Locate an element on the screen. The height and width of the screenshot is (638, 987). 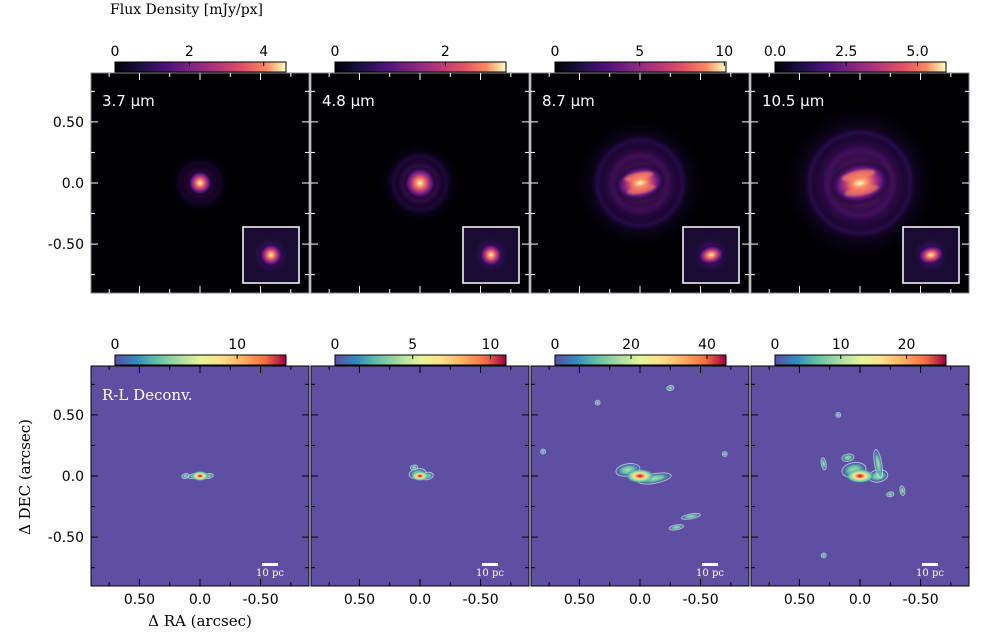
y-axis-label: Δ DEC (arcsec) is located at coordinates (25, 477).